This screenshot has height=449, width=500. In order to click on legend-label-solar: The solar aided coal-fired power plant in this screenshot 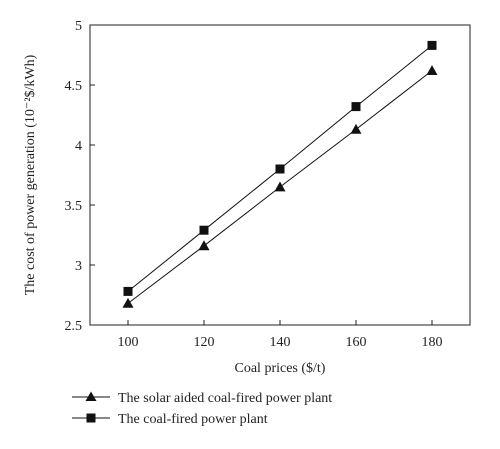, I will do `click(225, 398)`.